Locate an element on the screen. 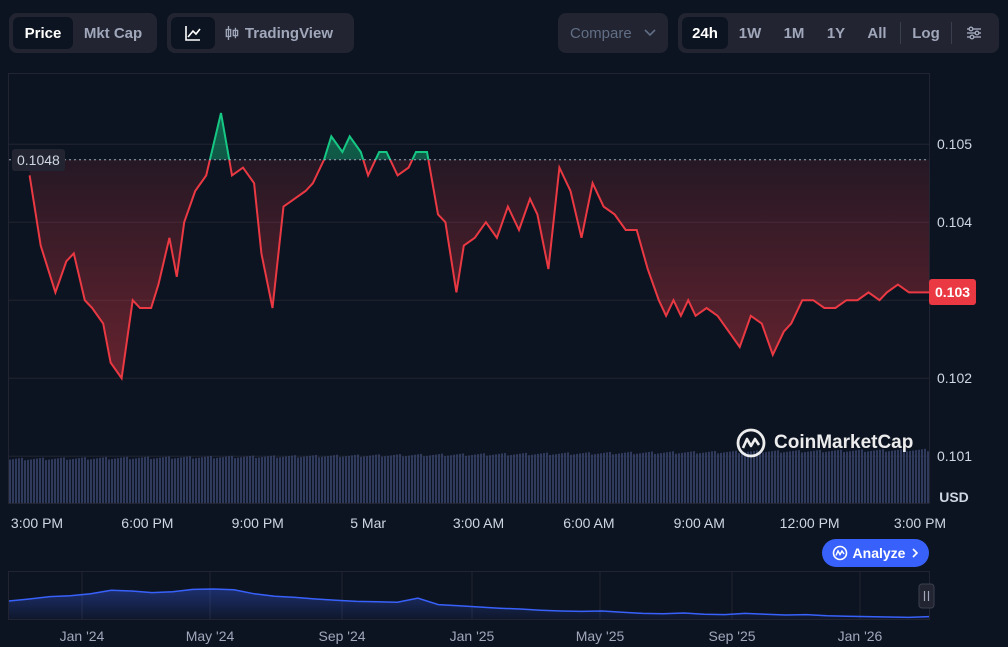 Image resolution: width=1008 pixels, height=647 pixels. toolbar-divider is located at coordinates (951, 33).